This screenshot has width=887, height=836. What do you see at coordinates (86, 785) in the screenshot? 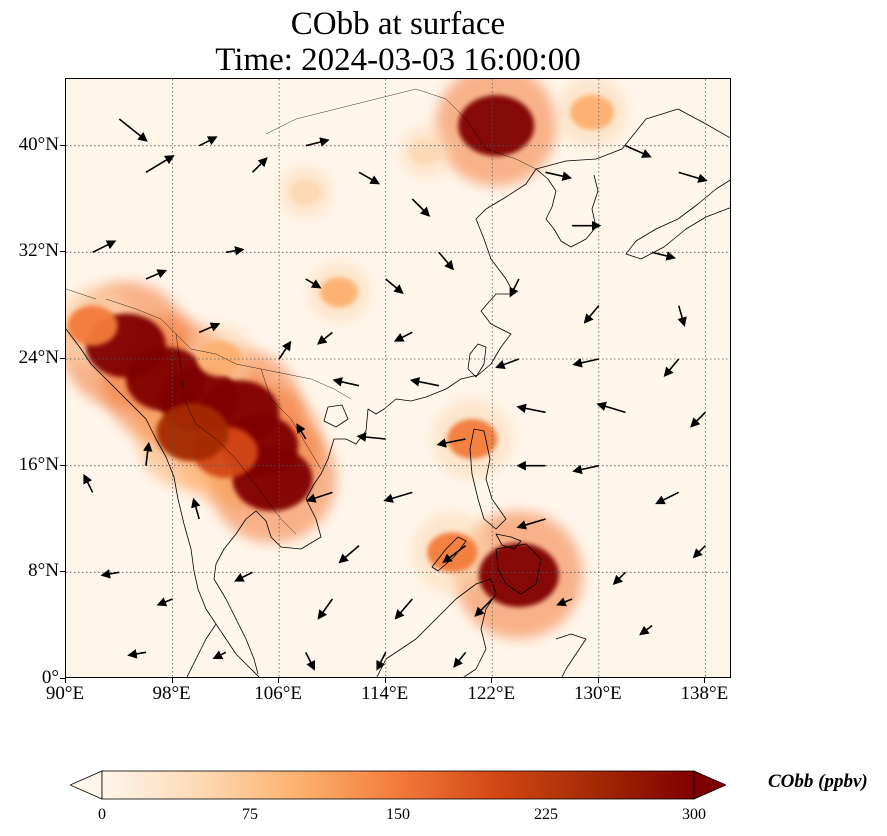
I see `colorbar-extend-min` at bounding box center [86, 785].